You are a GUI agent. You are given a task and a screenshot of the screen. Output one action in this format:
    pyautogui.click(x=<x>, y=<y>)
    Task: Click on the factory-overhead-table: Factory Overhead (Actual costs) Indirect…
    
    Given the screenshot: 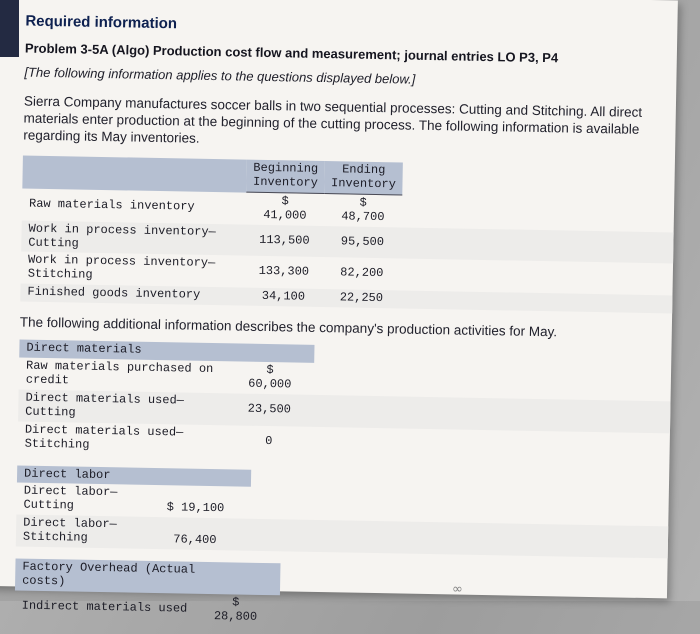 What is the action you would take?
    pyautogui.click(x=340, y=596)
    